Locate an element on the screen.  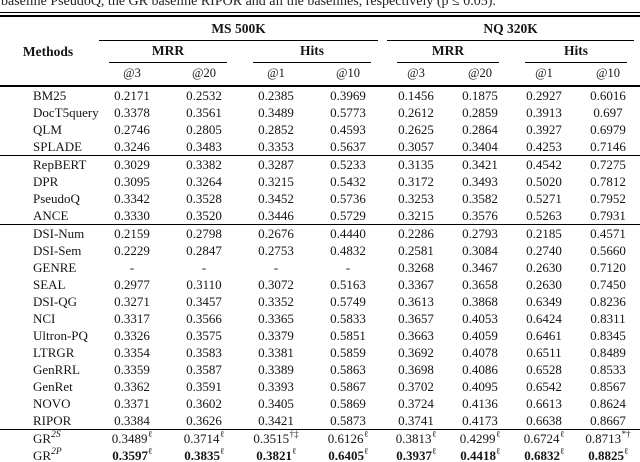
metric-value: 0.2977 is located at coordinates (132, 284).